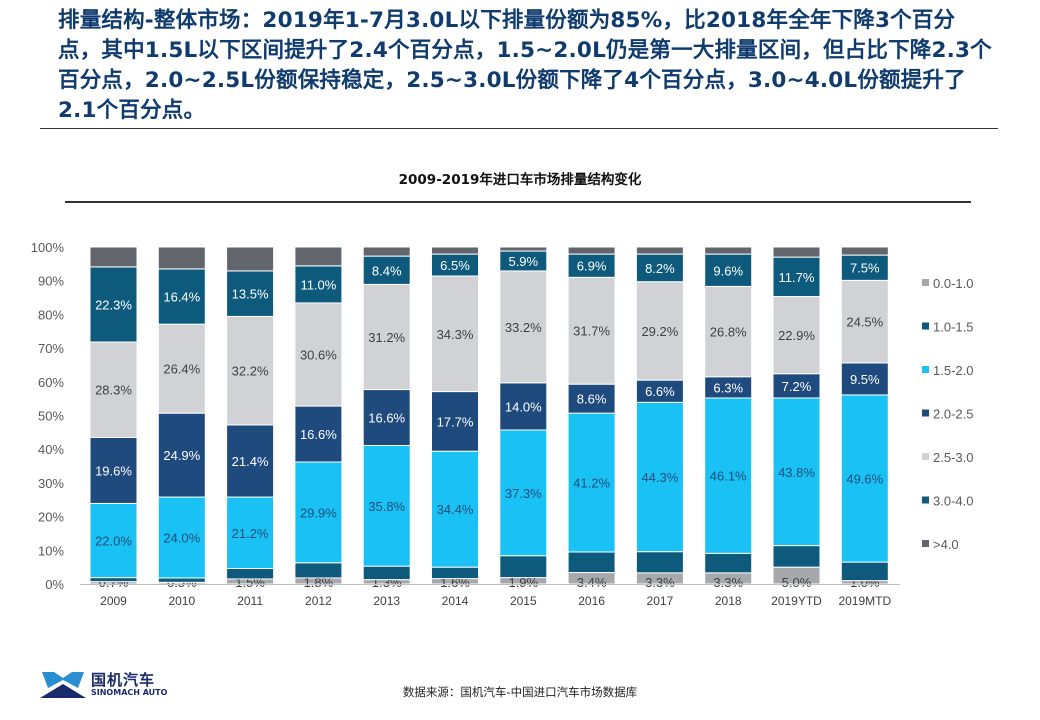 The image size is (1040, 720). What do you see at coordinates (181, 418) in the screenshot?
I see `bar-stack-2010: 0.5%24.0%24.9%26.4%16.4%` at bounding box center [181, 418].